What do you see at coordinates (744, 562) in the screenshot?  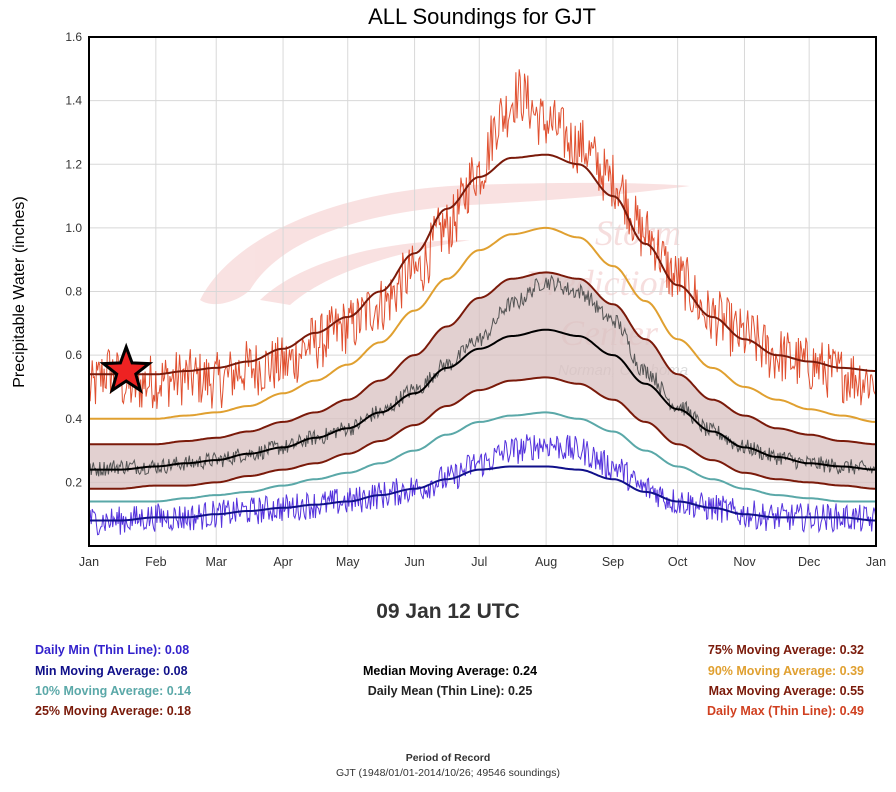 I see `x-tick-label: Nov` at bounding box center [744, 562].